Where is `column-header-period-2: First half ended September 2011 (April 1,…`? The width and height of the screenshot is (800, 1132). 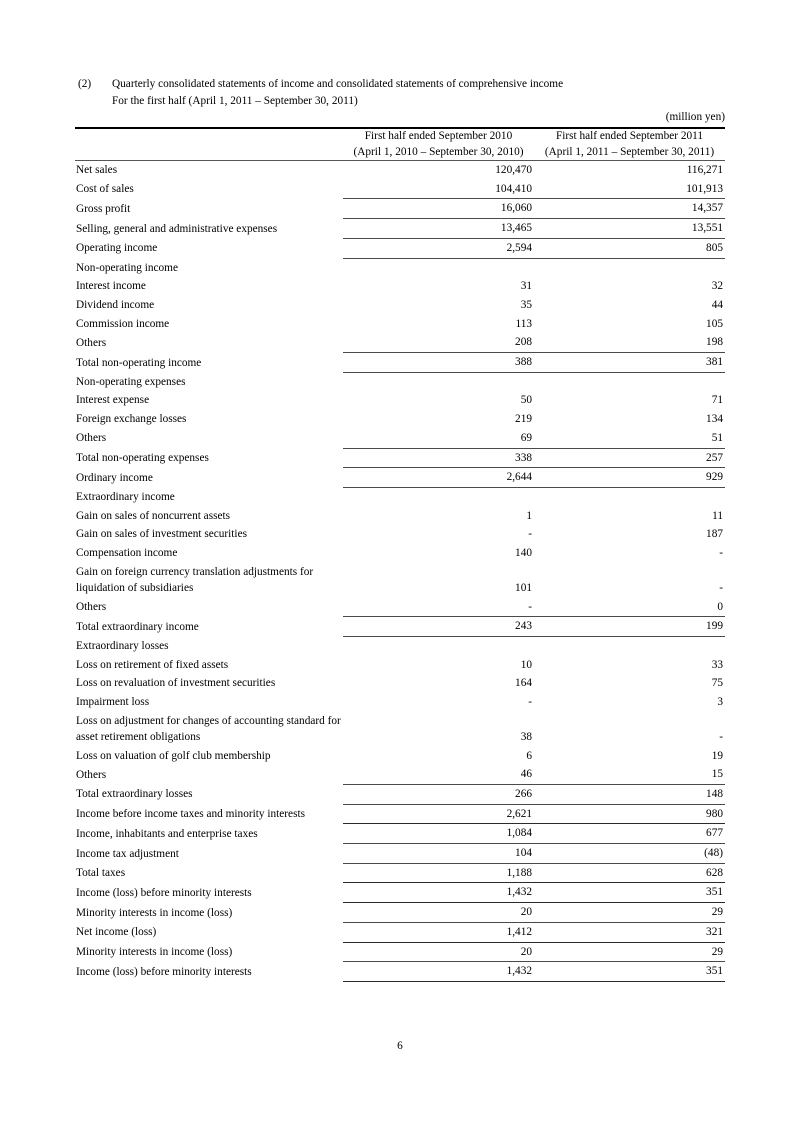 column-header-period-2: First half ended September 2011 (April 1,… is located at coordinates (629, 145).